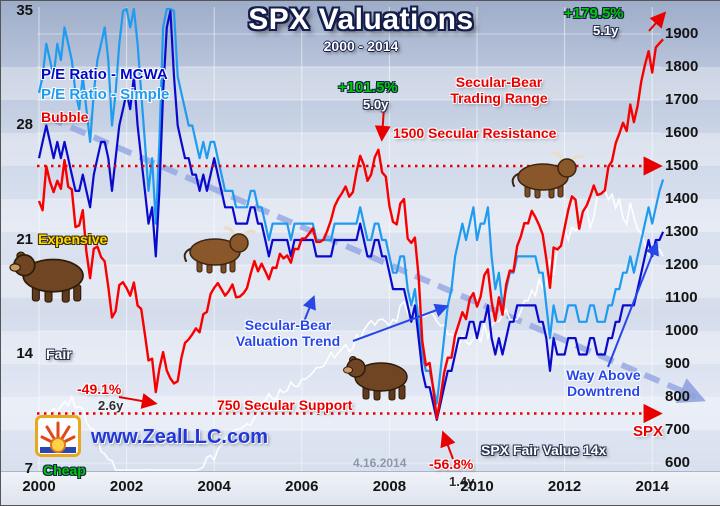  I want to click on y-axis-right-tick: 1500, so click(682, 165).